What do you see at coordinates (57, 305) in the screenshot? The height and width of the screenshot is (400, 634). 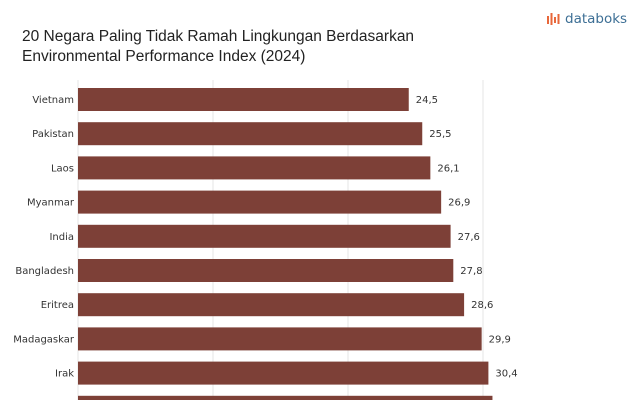 I see `category-label: Eritrea` at bounding box center [57, 305].